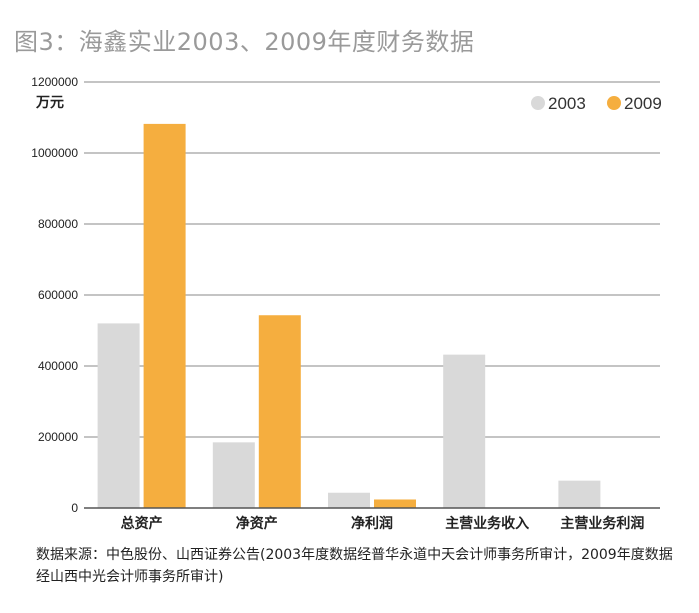 This screenshot has width=699, height=613. I want to click on x-category-label: 主营业务利润, so click(602, 523).